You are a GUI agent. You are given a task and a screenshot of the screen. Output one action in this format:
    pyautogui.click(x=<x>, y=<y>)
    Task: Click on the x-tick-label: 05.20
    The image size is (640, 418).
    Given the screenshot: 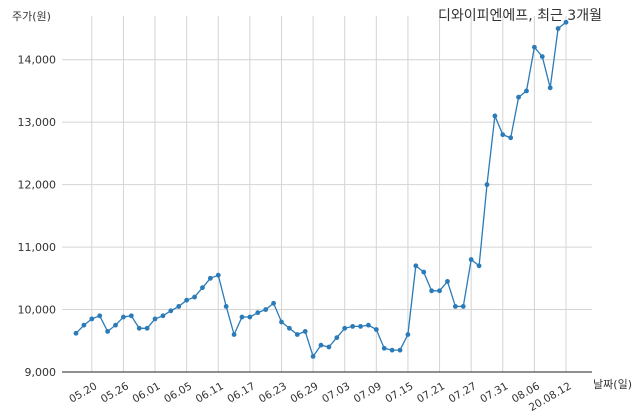 What is the action you would take?
    pyautogui.click(x=83, y=392)
    